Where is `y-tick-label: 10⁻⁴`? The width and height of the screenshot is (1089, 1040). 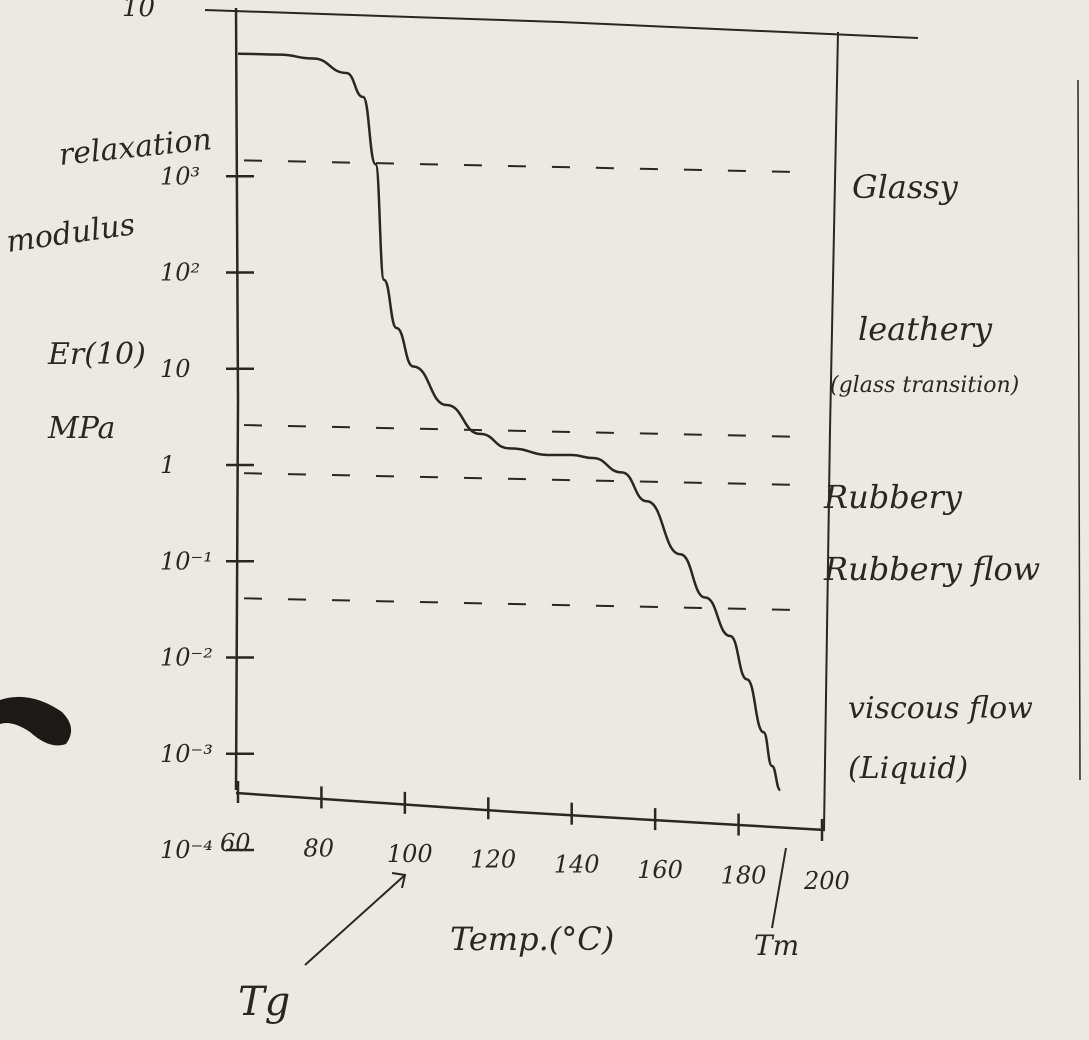
y-tick-label: 10⁻⁴ is located at coordinates (186, 850).